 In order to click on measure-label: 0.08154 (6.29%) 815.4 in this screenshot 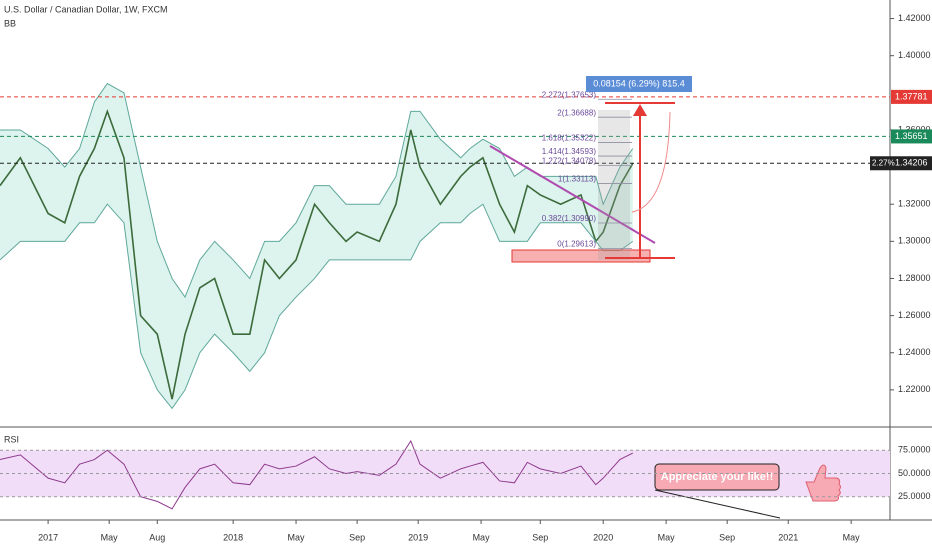, I will do `click(639, 83)`.